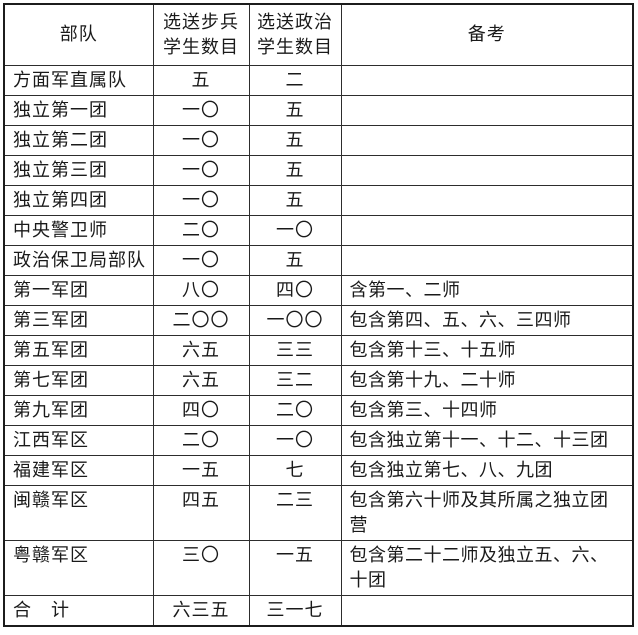  I want to click on unit-cell: 方面军直属队, so click(78, 80).